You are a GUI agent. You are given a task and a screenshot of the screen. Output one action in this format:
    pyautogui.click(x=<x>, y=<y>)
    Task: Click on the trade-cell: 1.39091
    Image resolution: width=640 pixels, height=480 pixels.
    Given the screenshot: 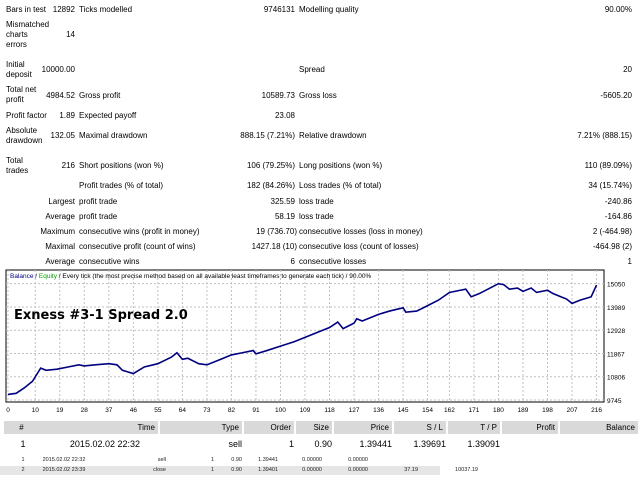 What is the action you would take?
    pyautogui.click(x=483, y=444)
    